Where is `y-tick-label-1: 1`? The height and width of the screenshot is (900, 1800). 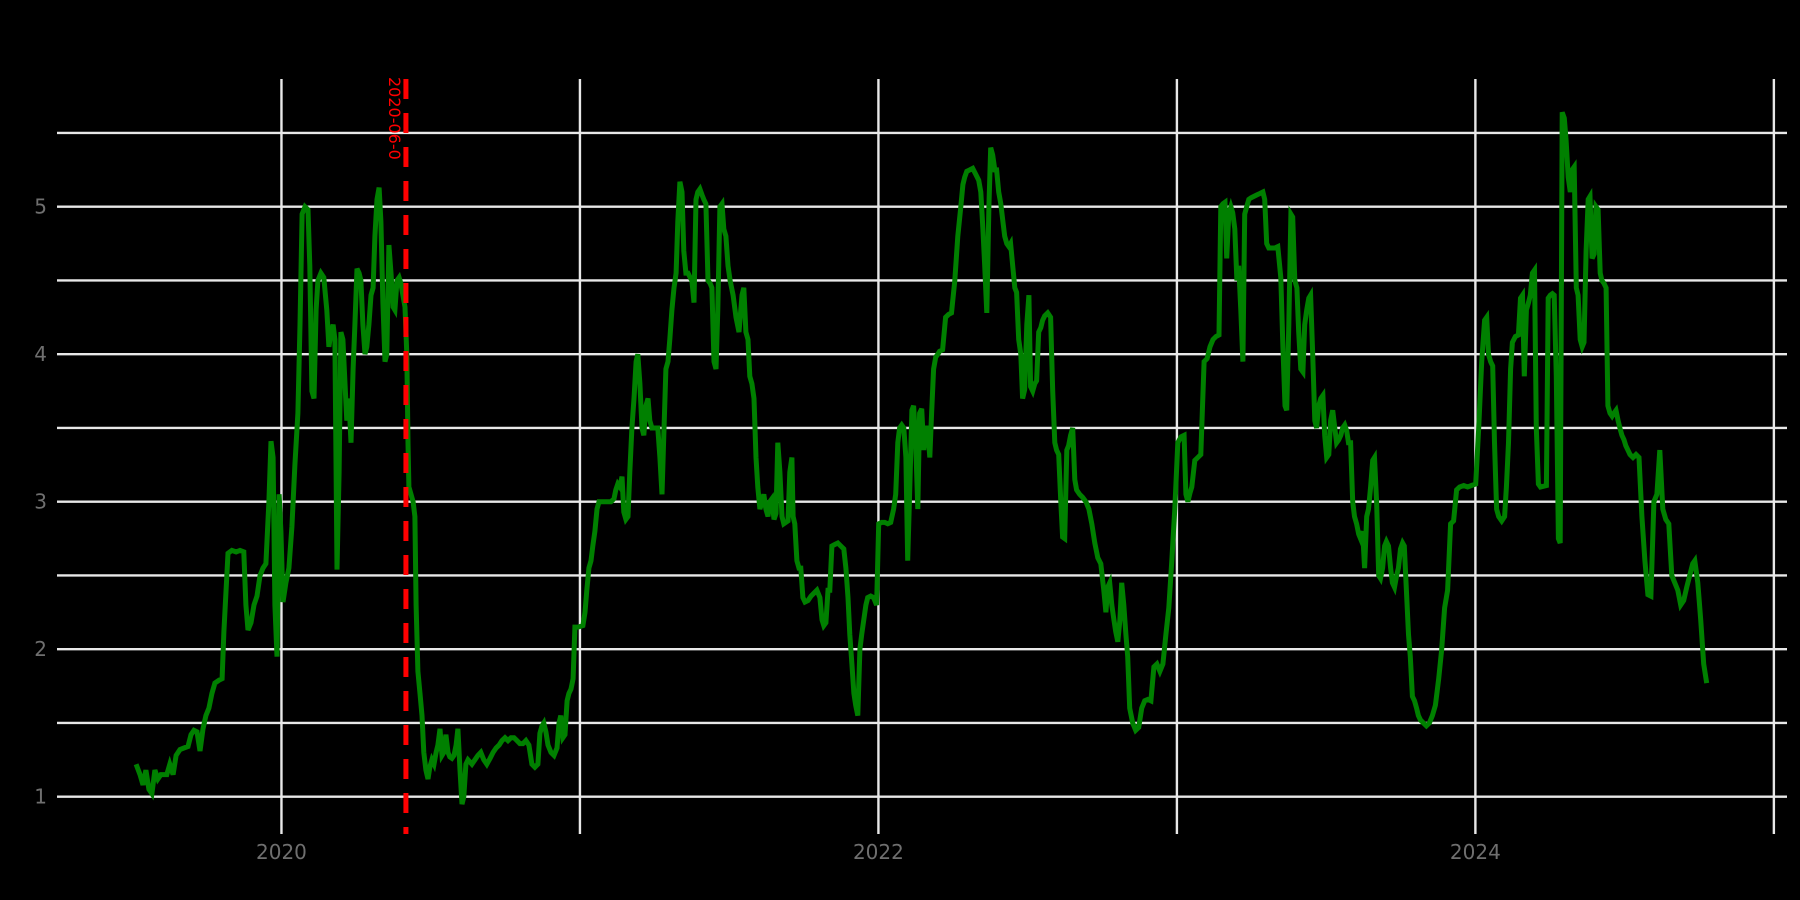 y-tick-label-1: 1 is located at coordinates (40, 797).